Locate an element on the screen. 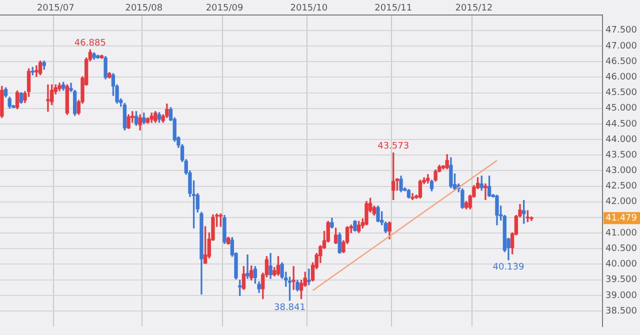 Image resolution: width=640 pixels, height=335 pixels. y-tick-label: 44.500 is located at coordinates (622, 124).